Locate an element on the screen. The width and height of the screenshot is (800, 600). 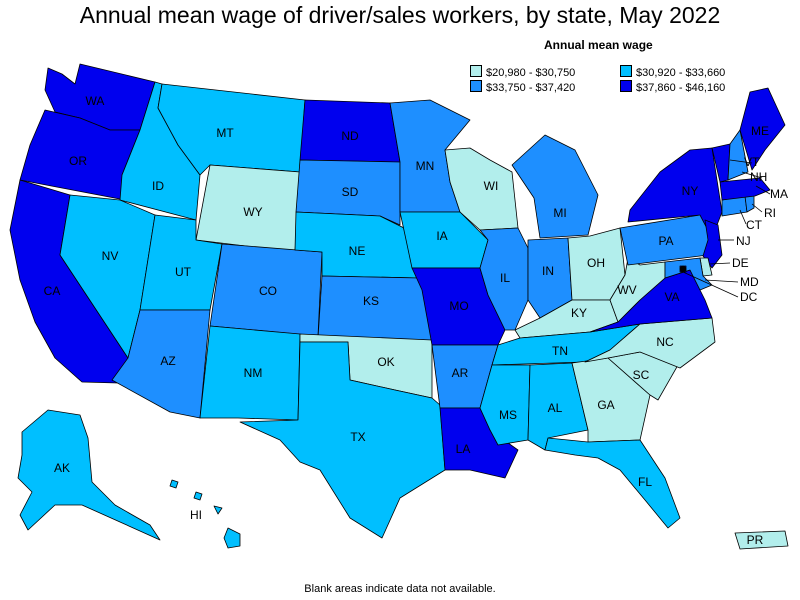
label-TX: TX is located at coordinates (357, 437).